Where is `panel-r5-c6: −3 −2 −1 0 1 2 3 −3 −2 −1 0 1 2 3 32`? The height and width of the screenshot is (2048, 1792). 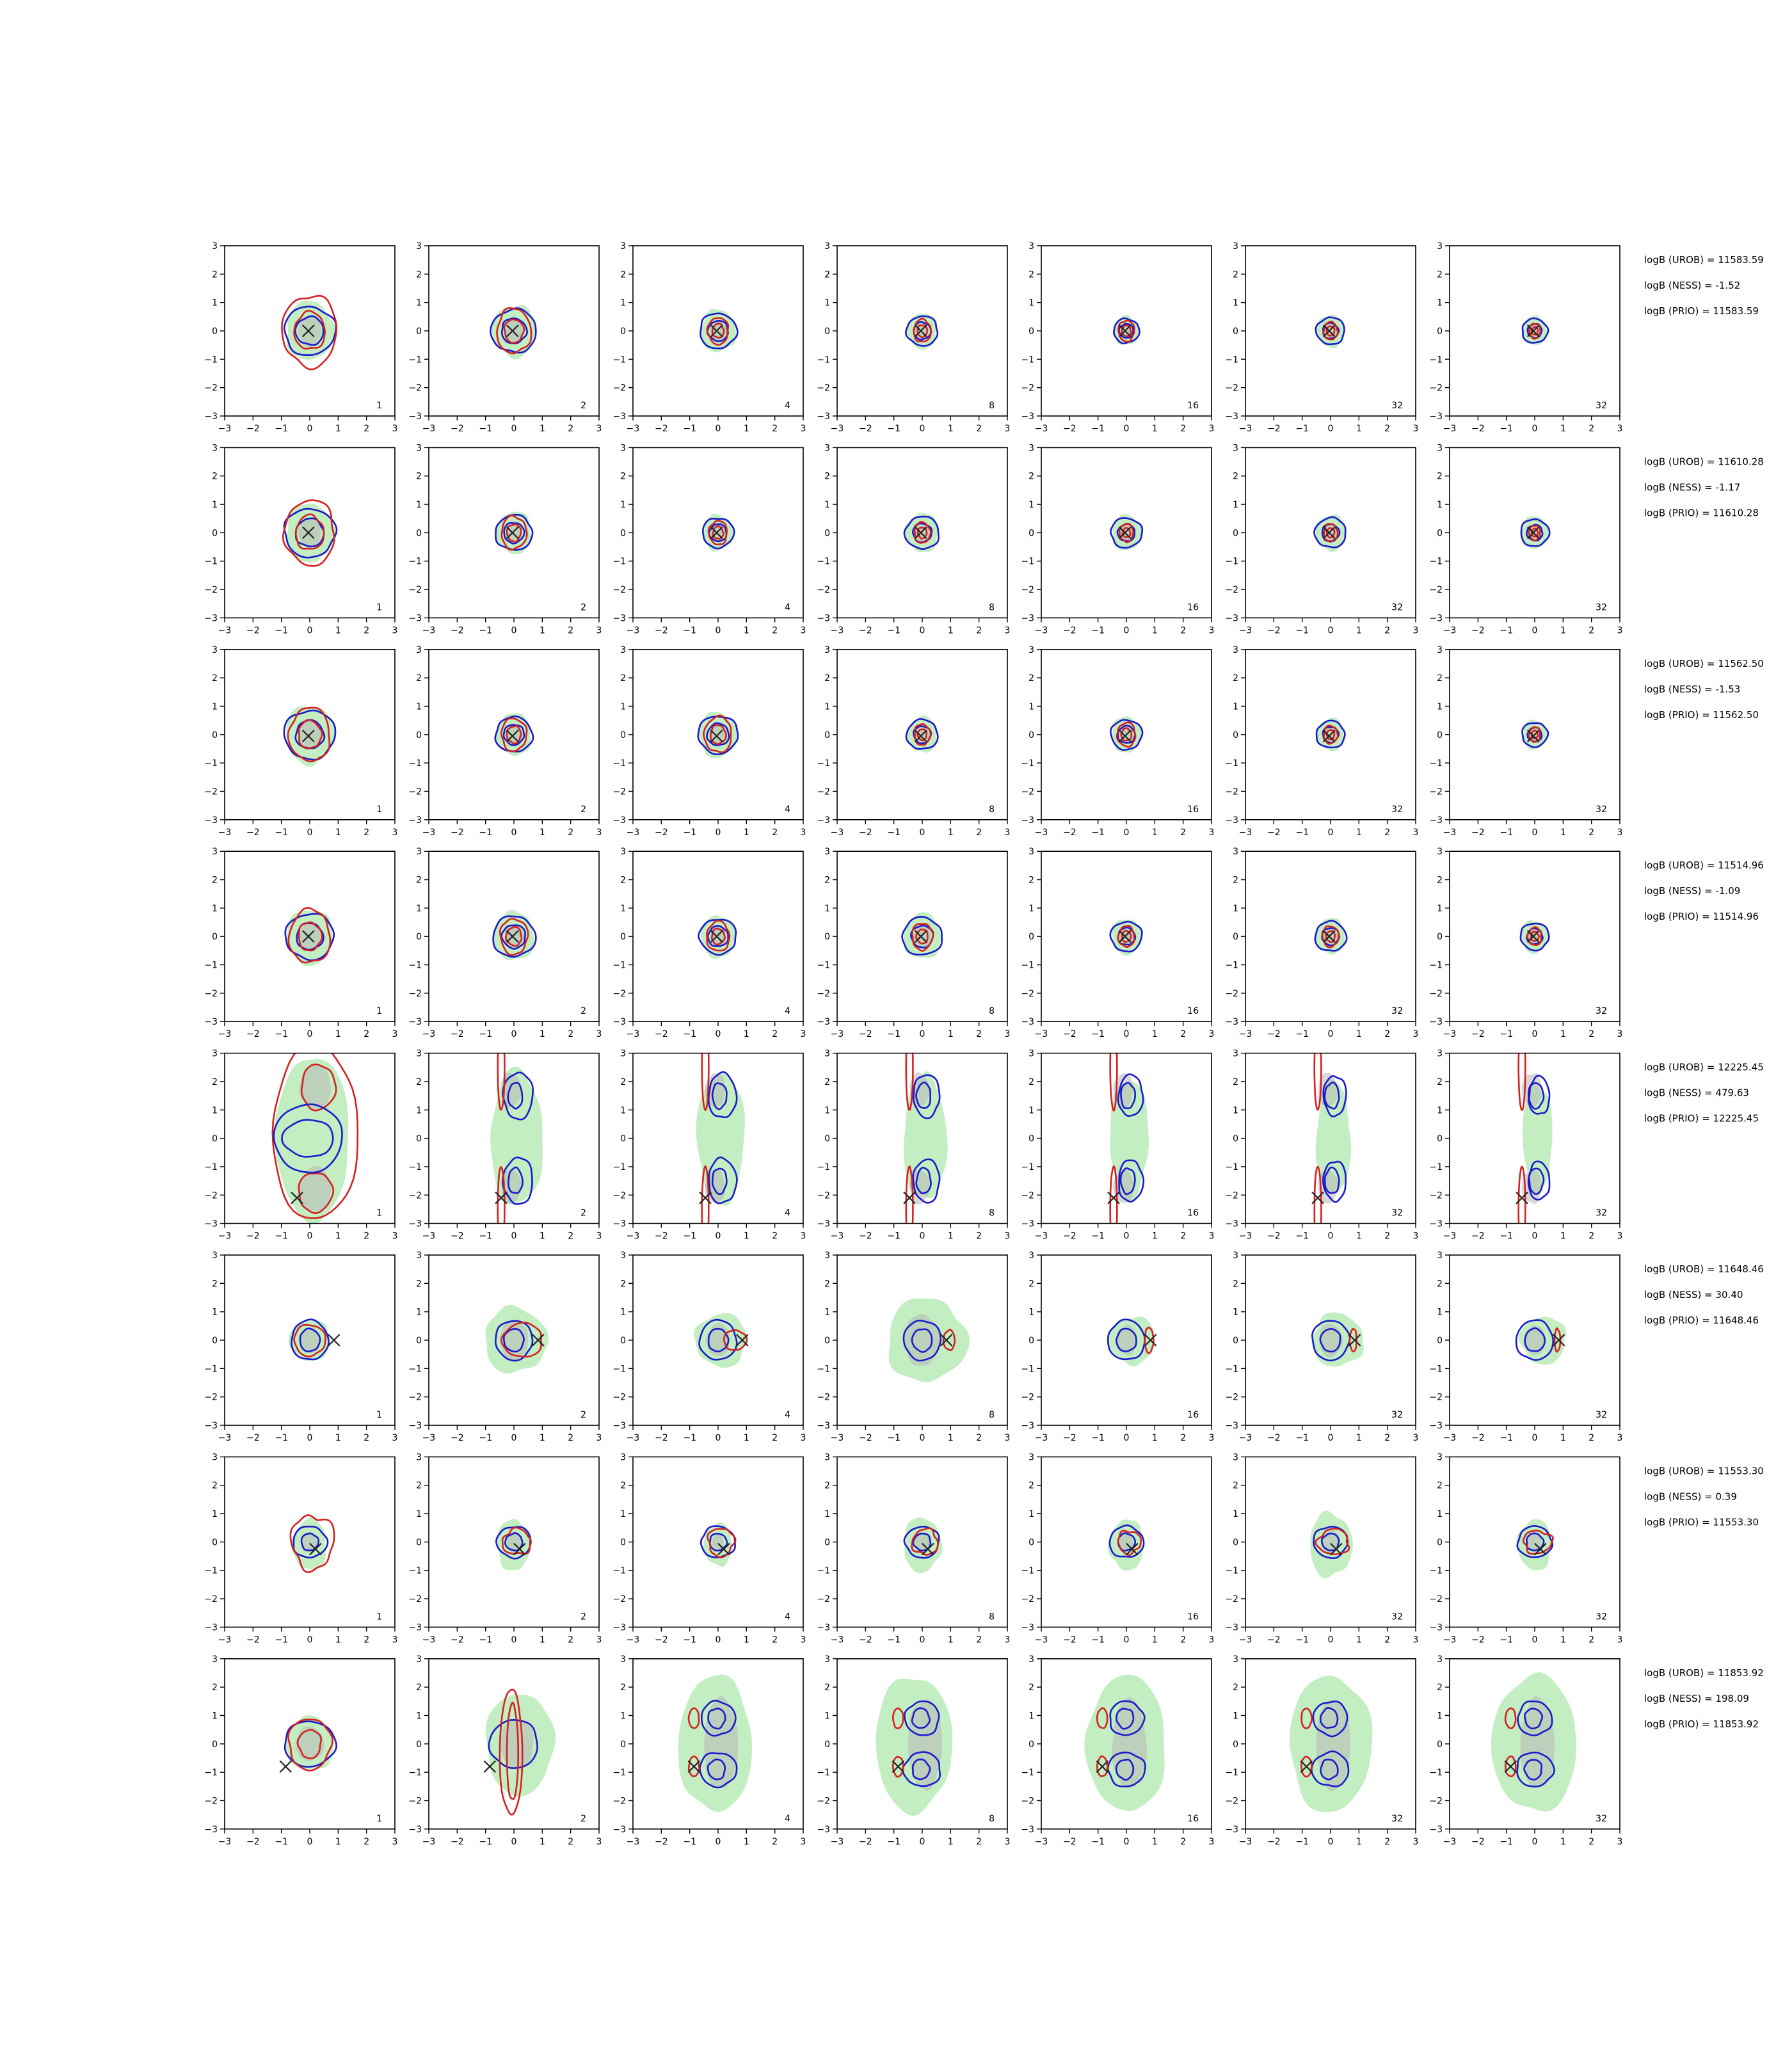 panel-r5-c6: −3 −2 −1 0 1 2 3 −3 −2 −1 0 1 2 3 32 is located at coordinates (1321, 1145).